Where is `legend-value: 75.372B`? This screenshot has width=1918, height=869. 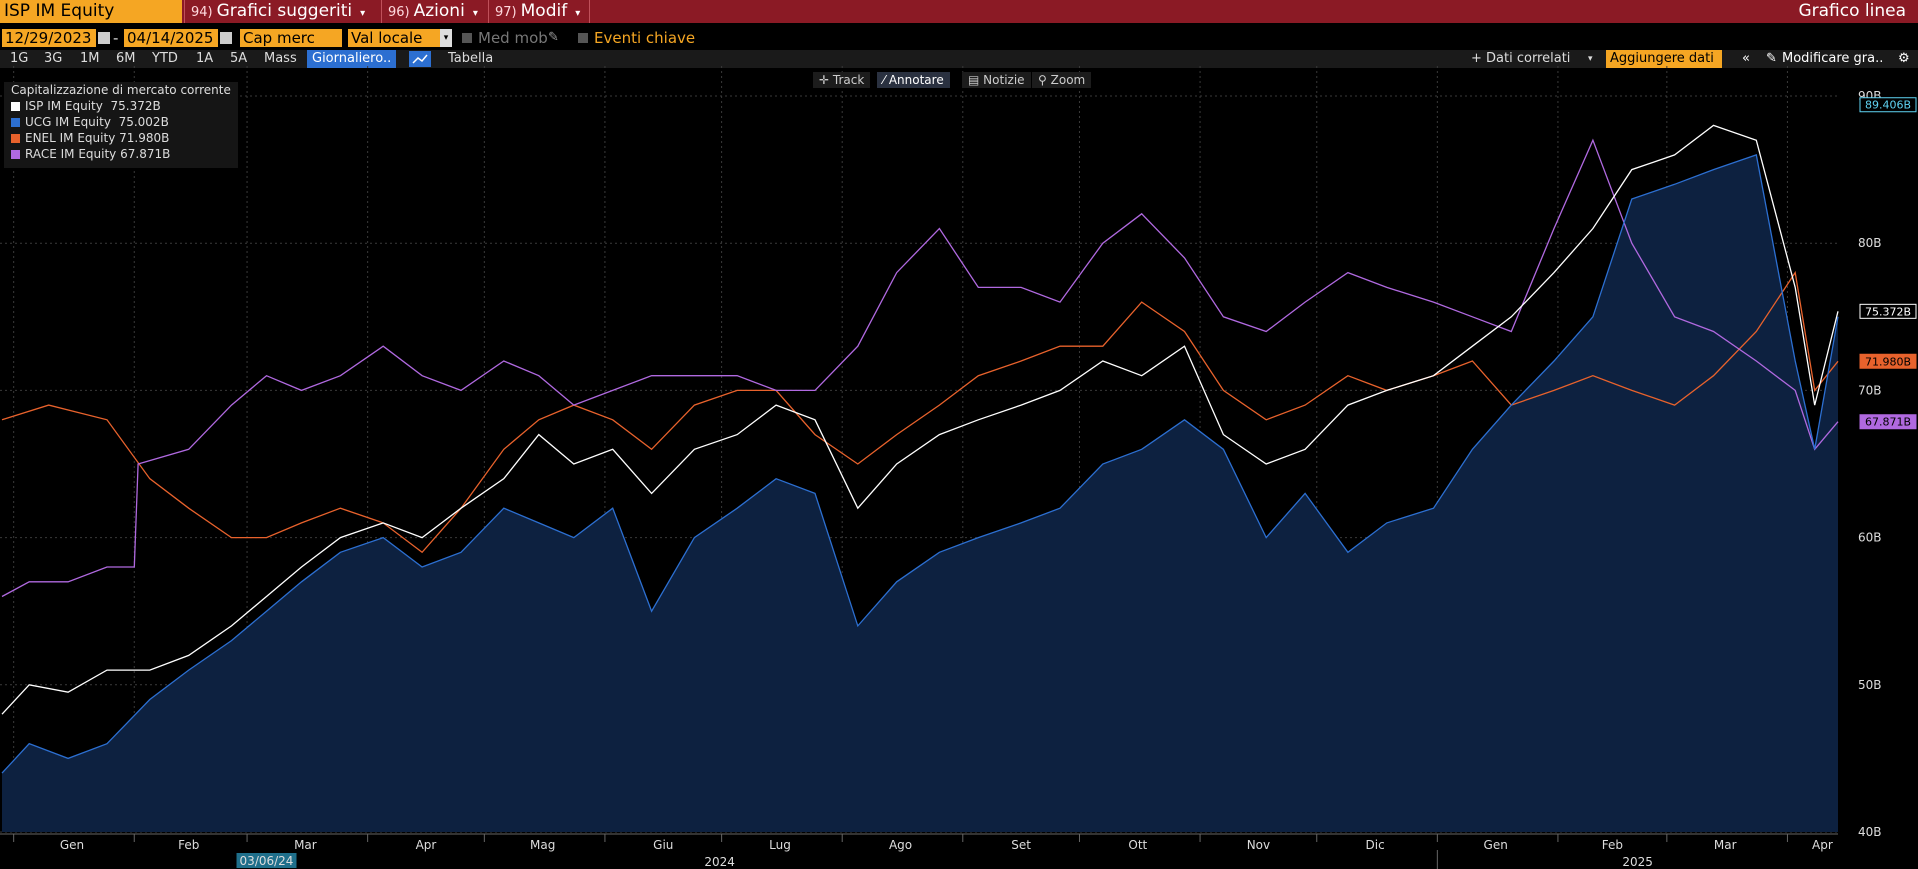 legend-value: 75.372B is located at coordinates (135, 106).